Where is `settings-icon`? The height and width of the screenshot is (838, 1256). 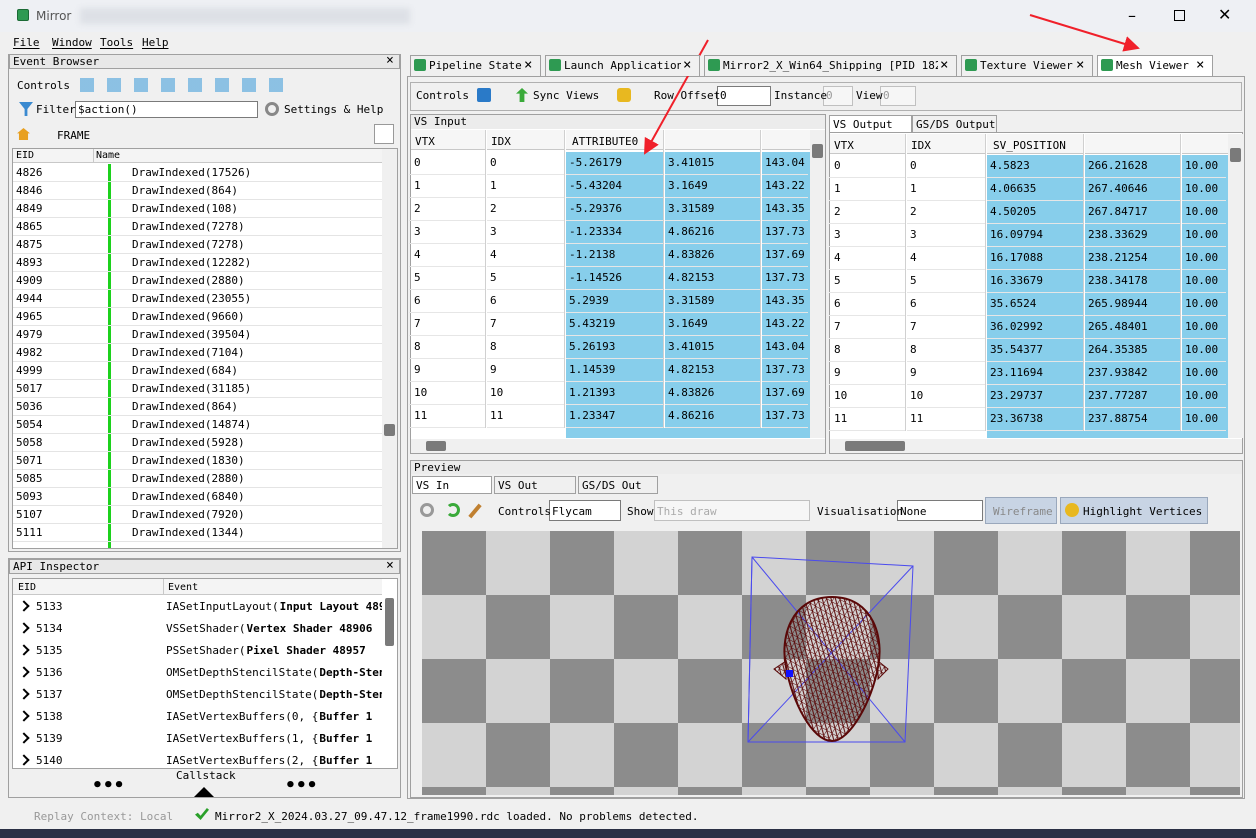
settings-icon is located at coordinates (427, 510).